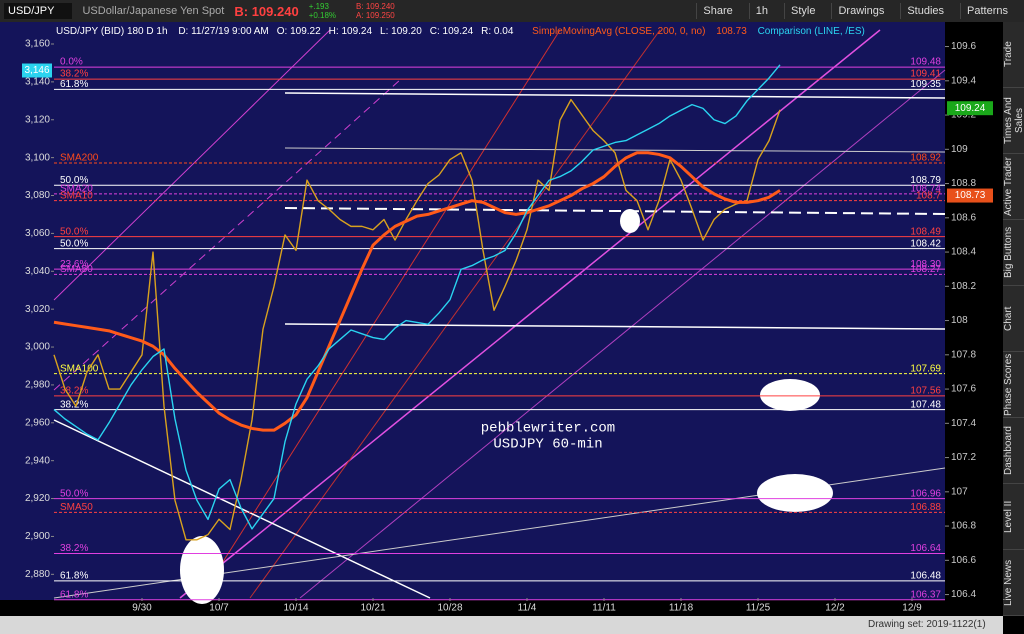 The height and width of the screenshot is (634, 1024). What do you see at coordinates (963, 183) in the screenshot?
I see `y-tick-label: 108.8` at bounding box center [963, 183].